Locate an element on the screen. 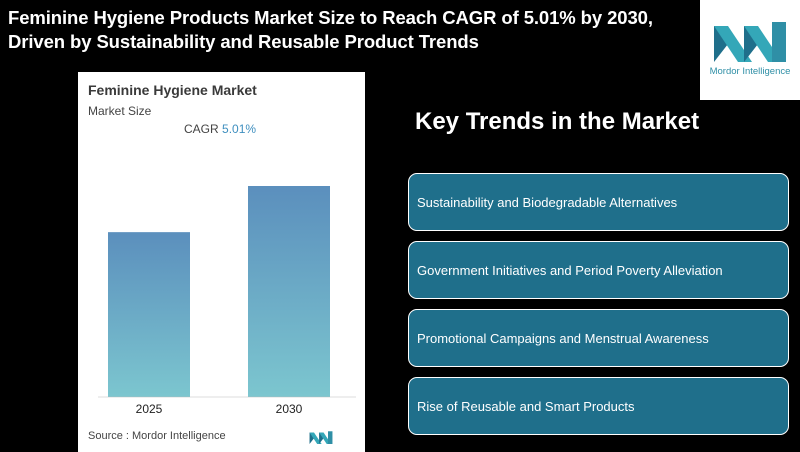  mordor-mini-logo-icon is located at coordinates (321, 437).